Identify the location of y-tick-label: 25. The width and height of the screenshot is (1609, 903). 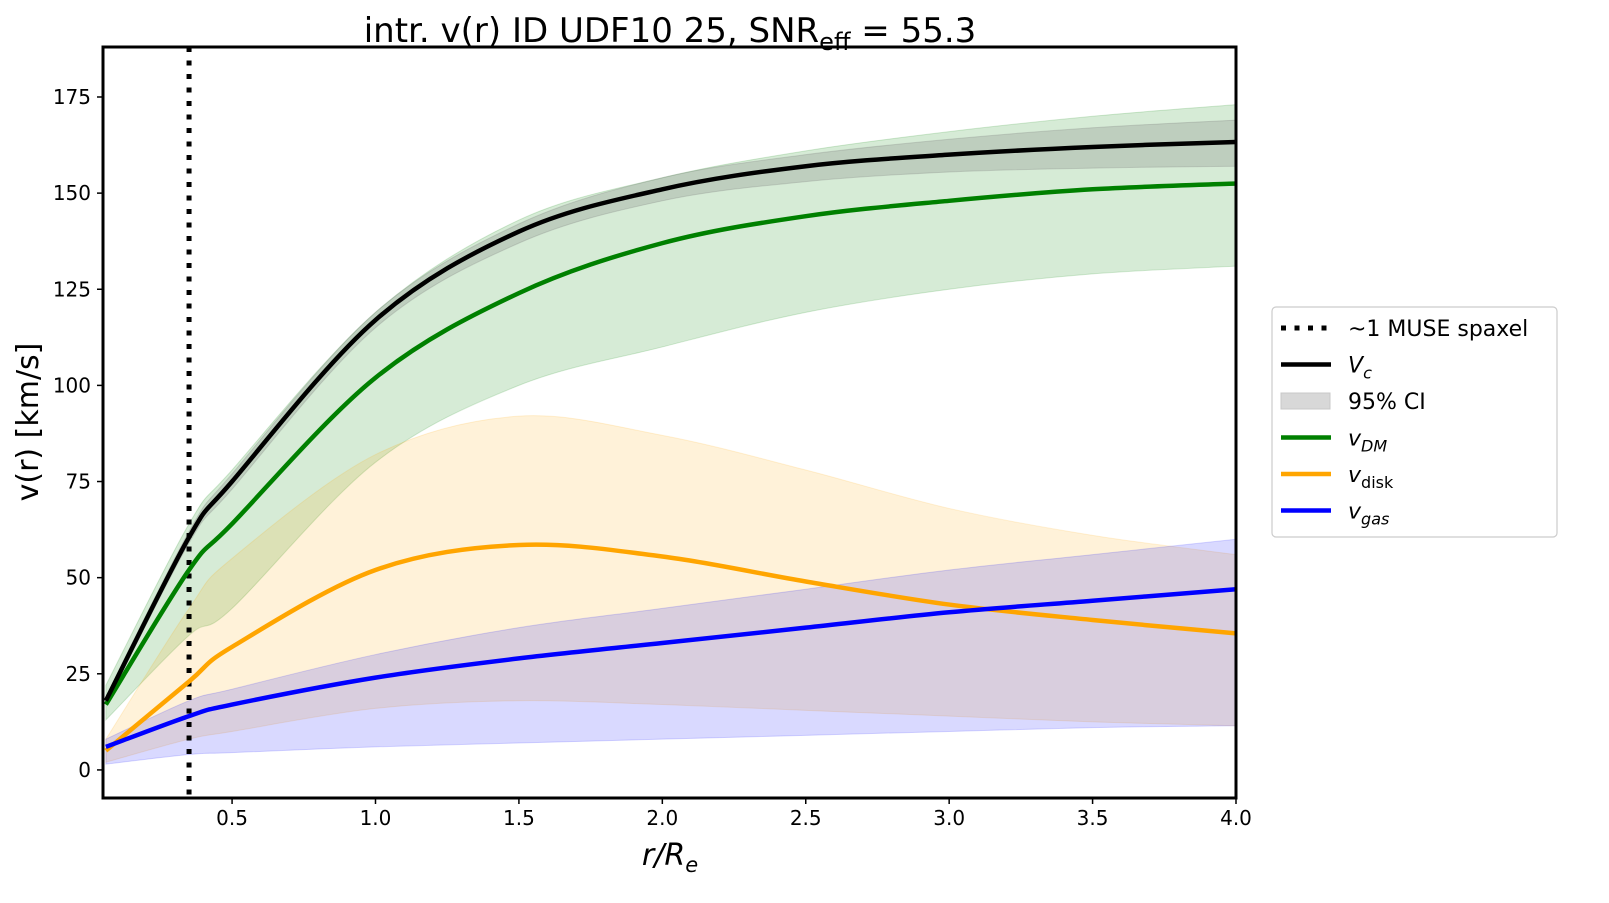
(78, 674).